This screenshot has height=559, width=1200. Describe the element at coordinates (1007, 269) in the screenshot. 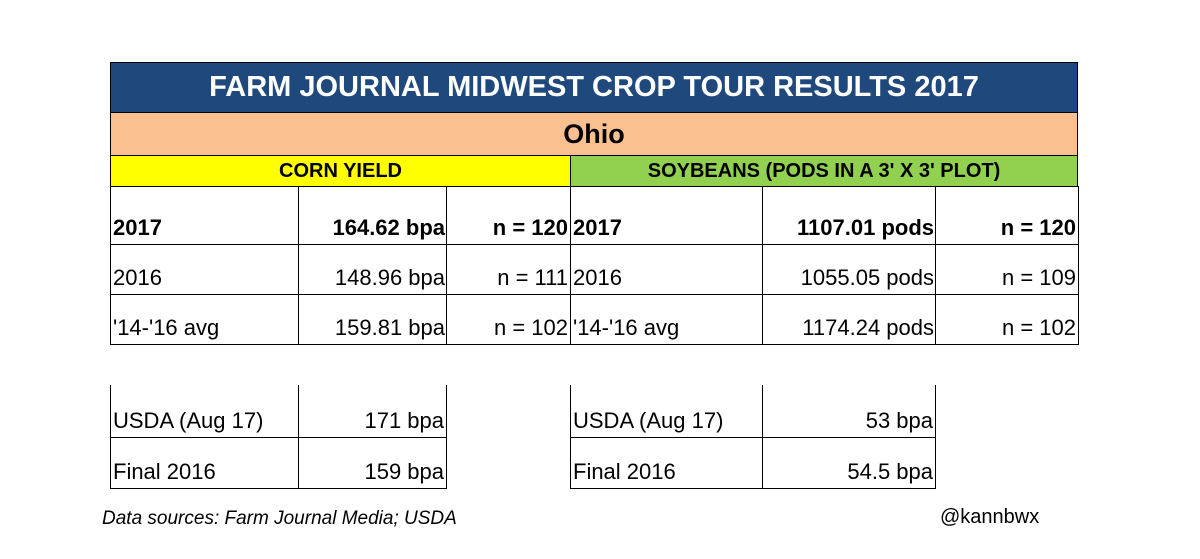

I see `table-cell: n = 109` at that location.